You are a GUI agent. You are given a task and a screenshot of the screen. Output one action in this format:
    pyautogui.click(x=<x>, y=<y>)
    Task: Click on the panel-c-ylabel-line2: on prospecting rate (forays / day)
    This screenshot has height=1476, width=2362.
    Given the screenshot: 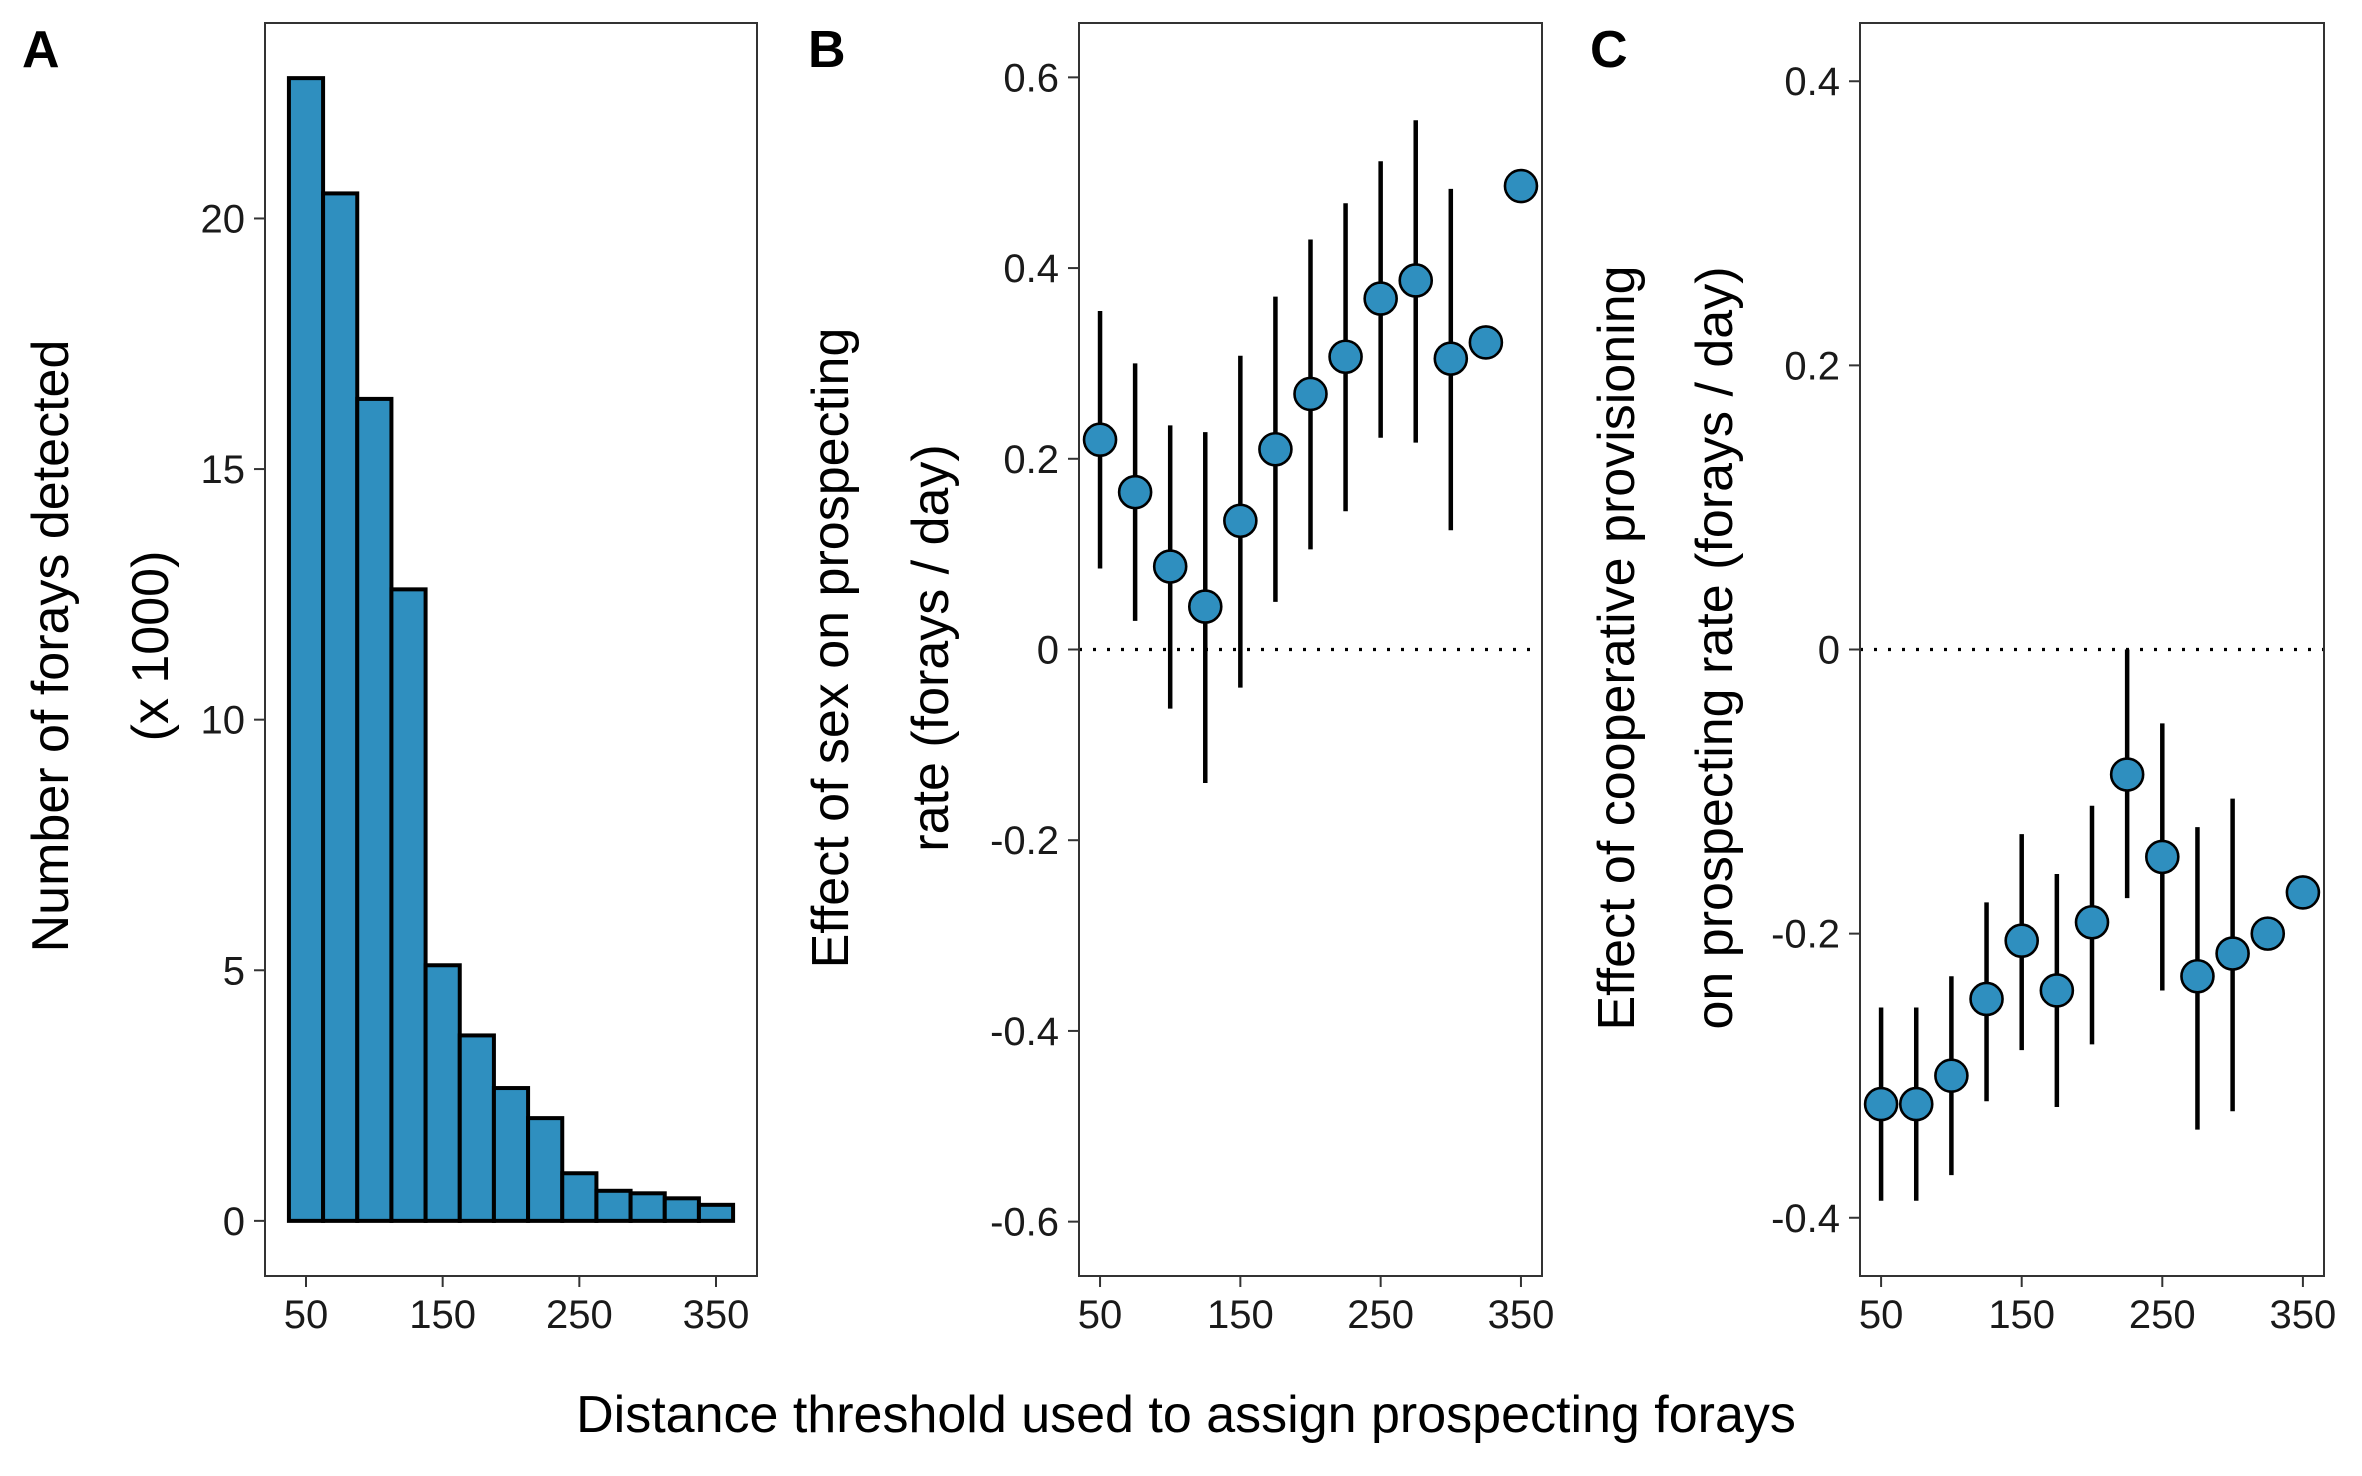 What is the action you would take?
    pyautogui.click(x=1715, y=647)
    